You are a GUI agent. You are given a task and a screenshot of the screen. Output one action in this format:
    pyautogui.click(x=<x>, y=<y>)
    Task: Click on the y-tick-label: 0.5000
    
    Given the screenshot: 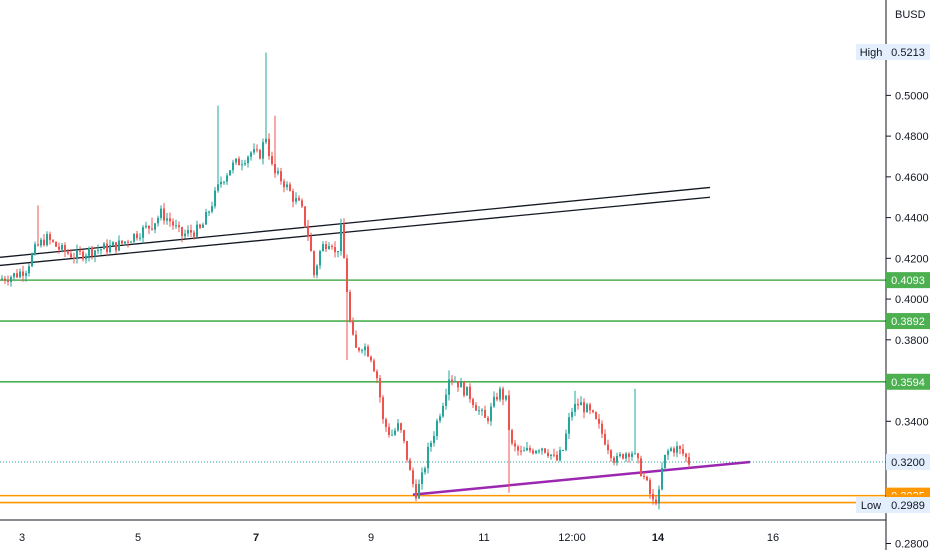 What is the action you would take?
    pyautogui.click(x=912, y=96)
    